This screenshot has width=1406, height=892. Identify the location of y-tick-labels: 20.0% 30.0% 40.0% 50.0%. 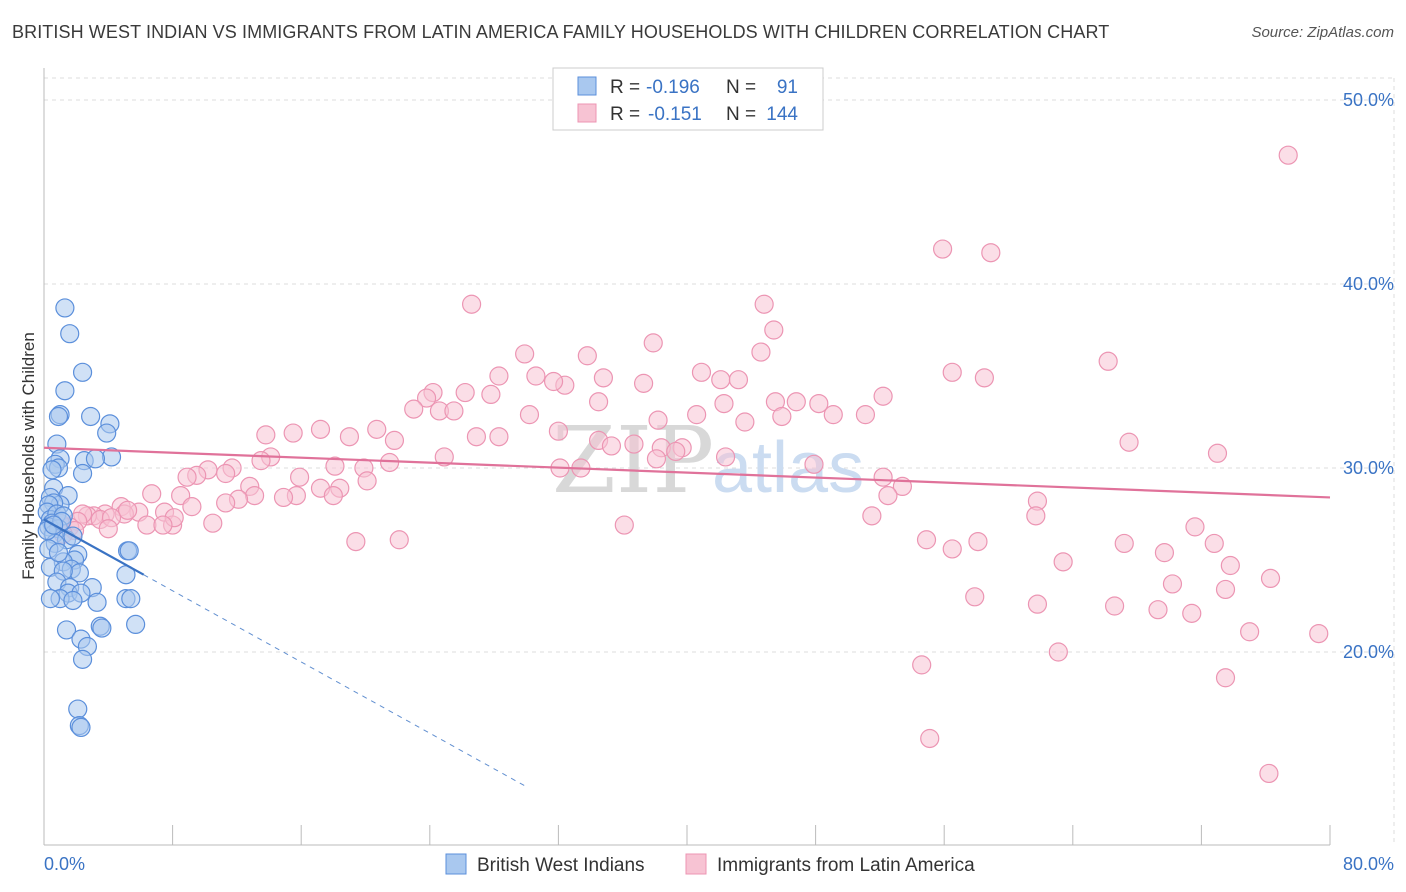
(1368, 376).